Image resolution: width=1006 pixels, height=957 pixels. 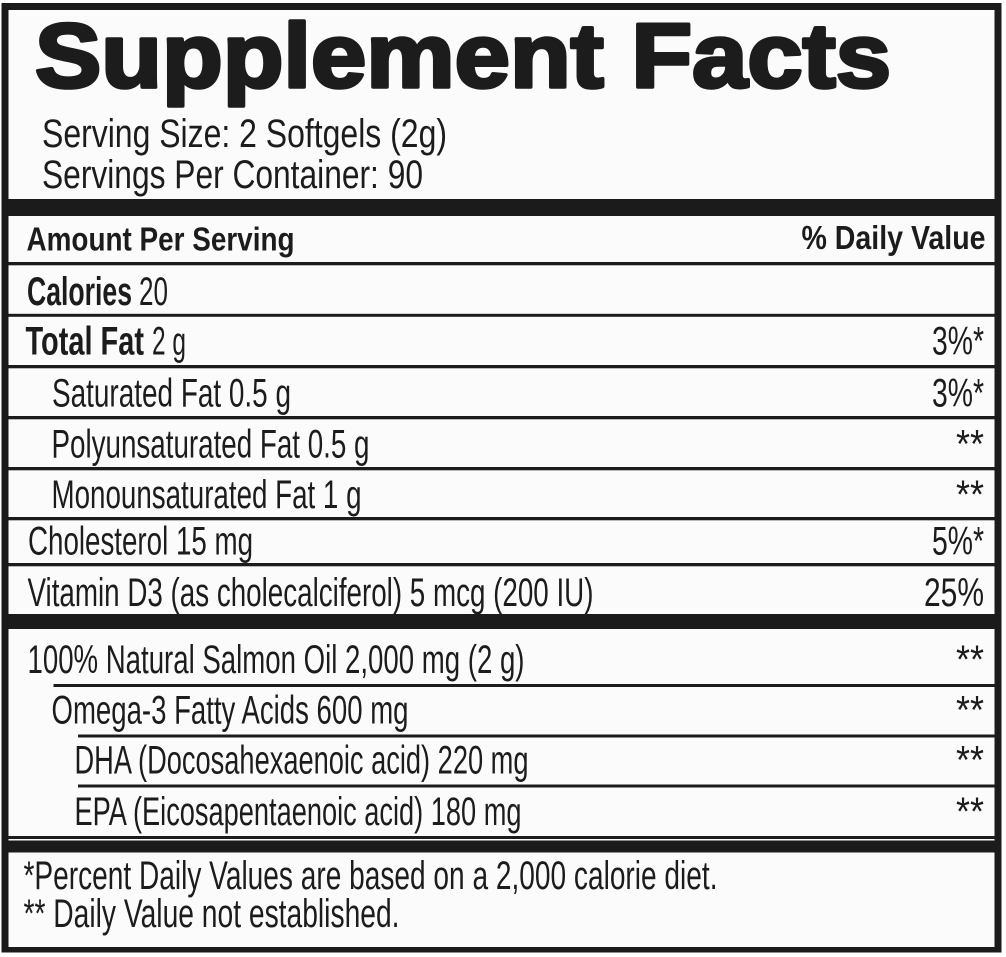 What do you see at coordinates (171, 394) in the screenshot?
I see `svg-text: Saturated Fat 0.5 g` at bounding box center [171, 394].